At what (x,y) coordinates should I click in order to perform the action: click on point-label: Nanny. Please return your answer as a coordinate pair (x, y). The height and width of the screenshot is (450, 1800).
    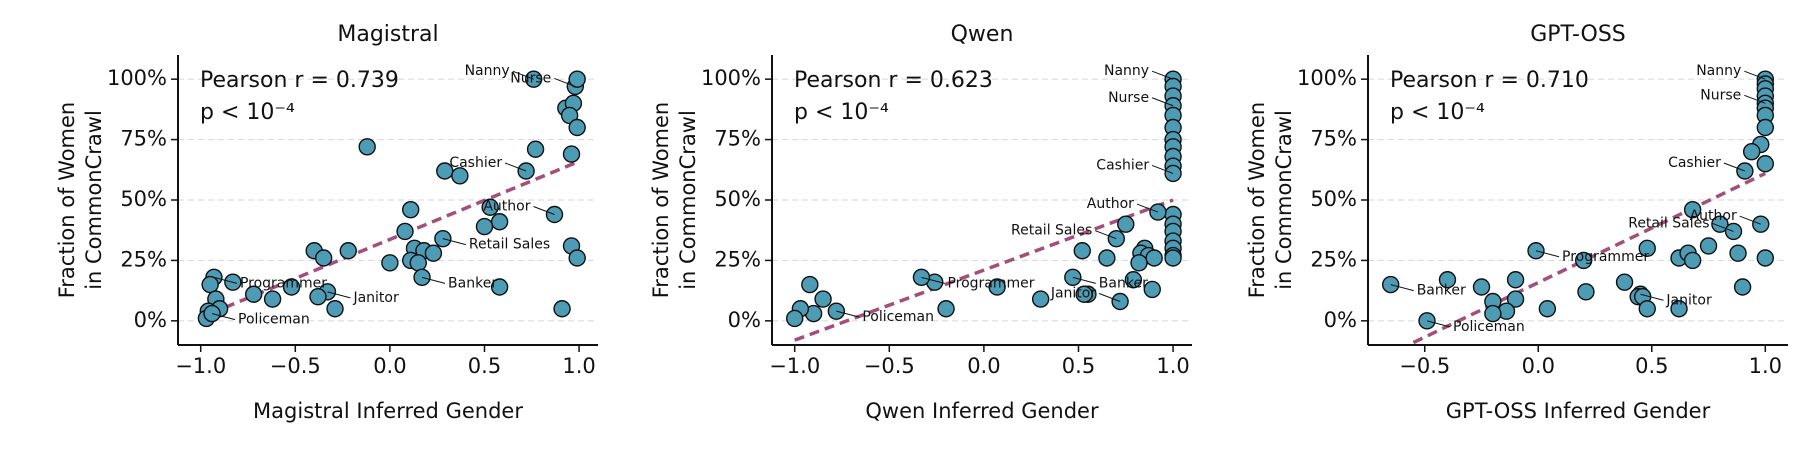
    Looking at the image, I should click on (1126, 71).